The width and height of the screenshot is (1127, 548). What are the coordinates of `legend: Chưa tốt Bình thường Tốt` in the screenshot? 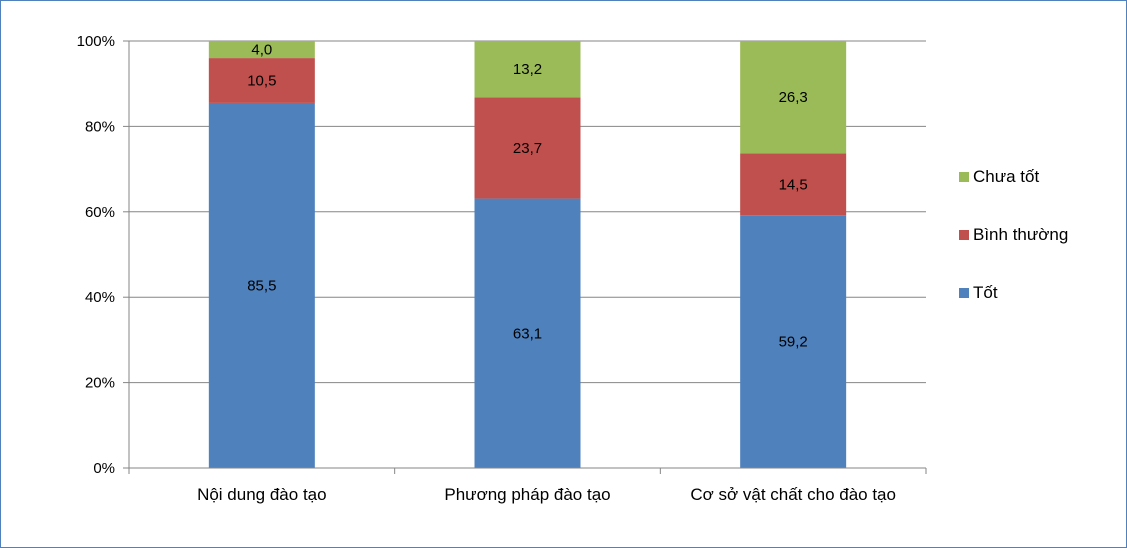 It's located at (1013, 234).